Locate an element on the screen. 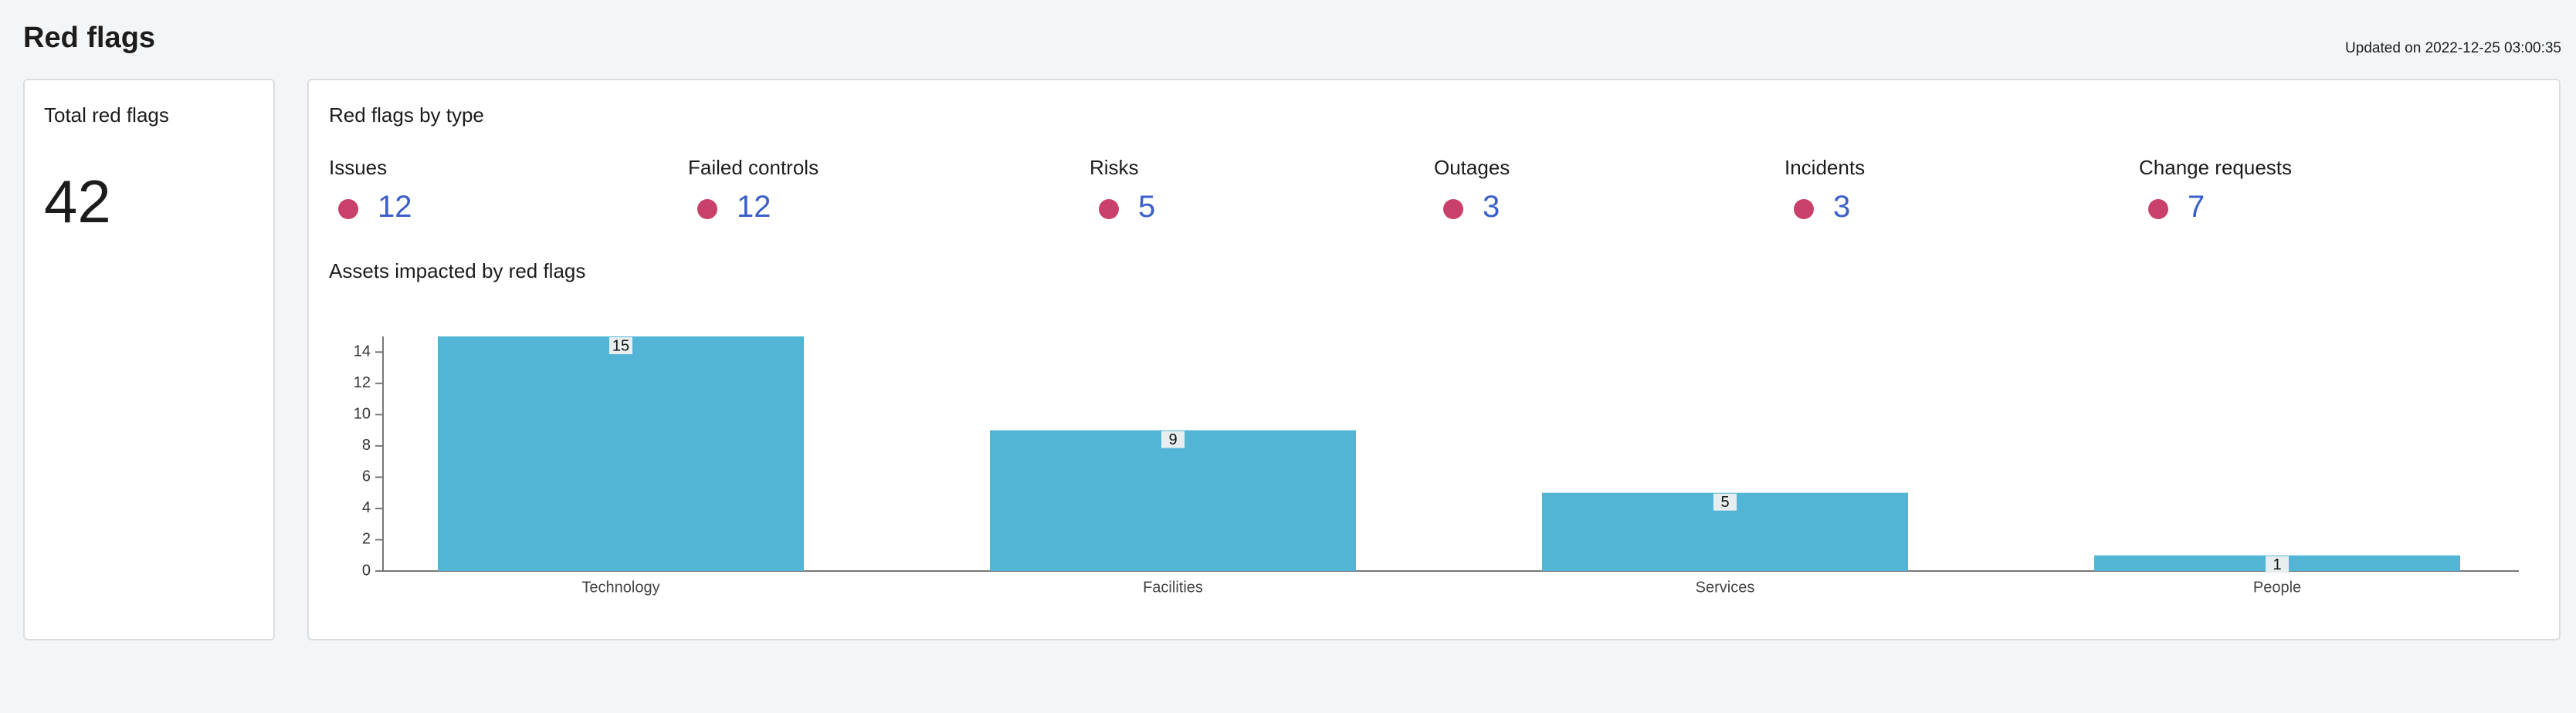 This screenshot has height=713, width=2576. y-tick-label: 4 is located at coordinates (366, 508).